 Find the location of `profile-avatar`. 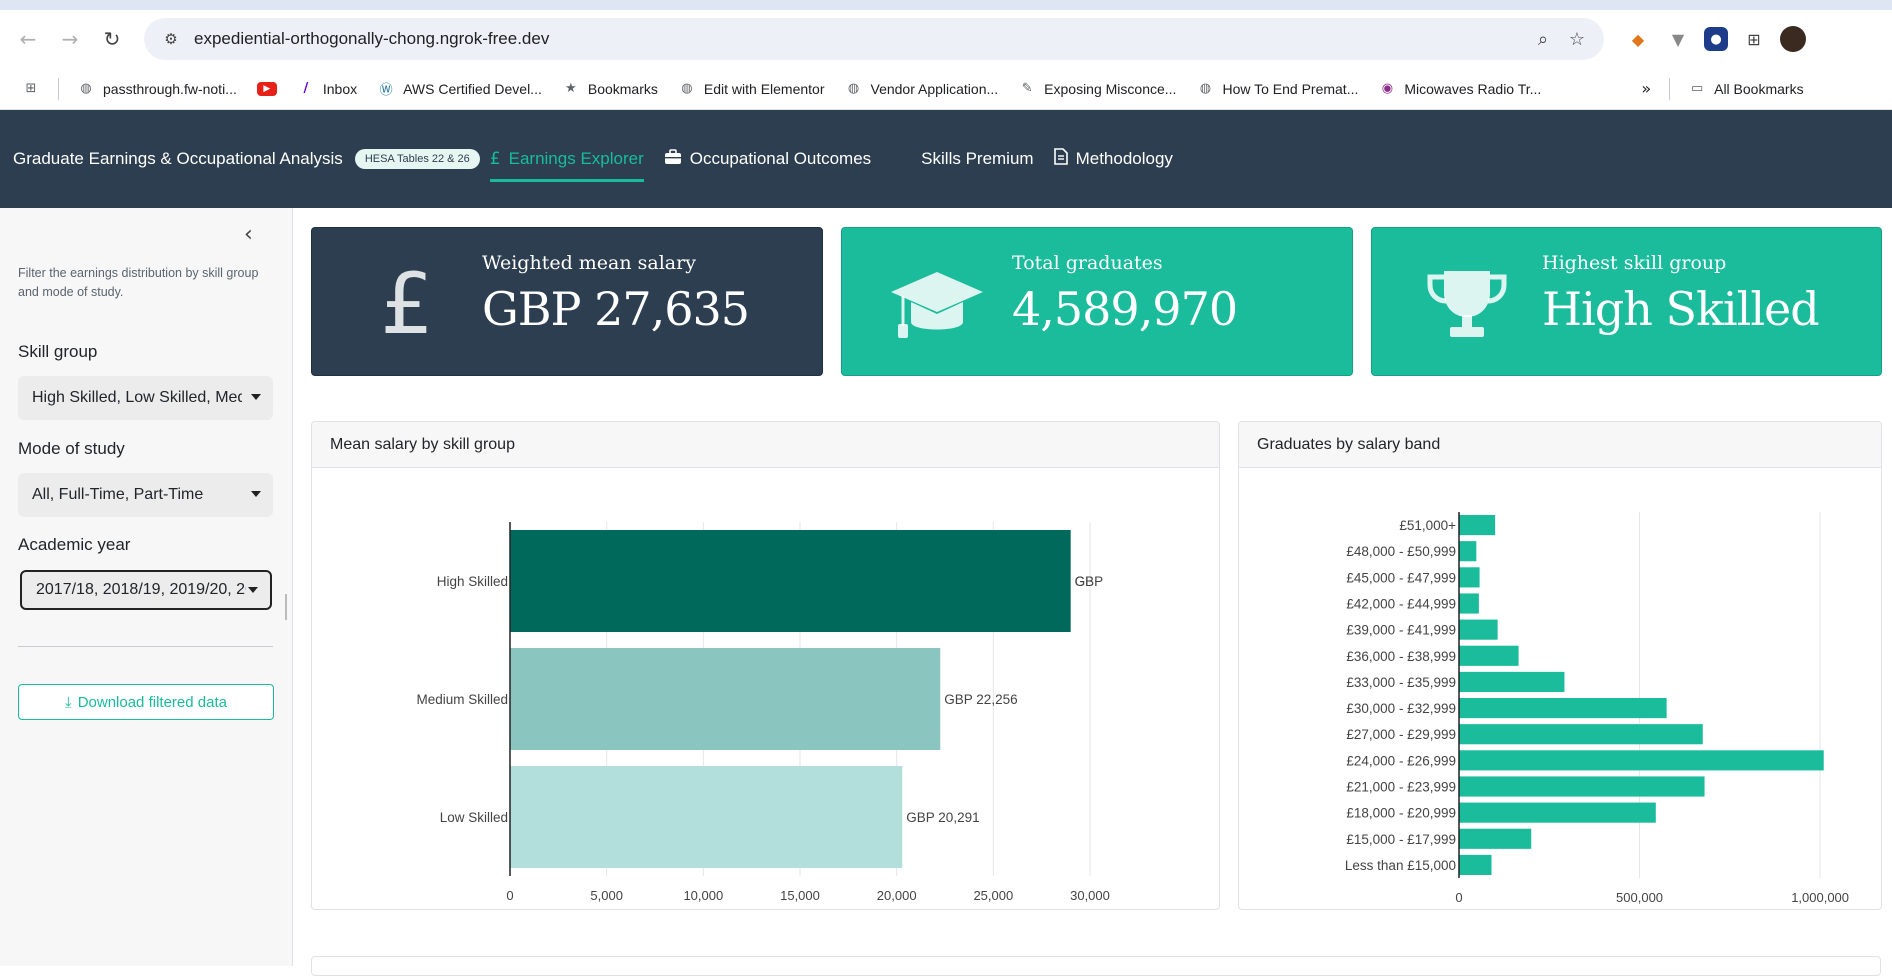

profile-avatar is located at coordinates (1793, 39).